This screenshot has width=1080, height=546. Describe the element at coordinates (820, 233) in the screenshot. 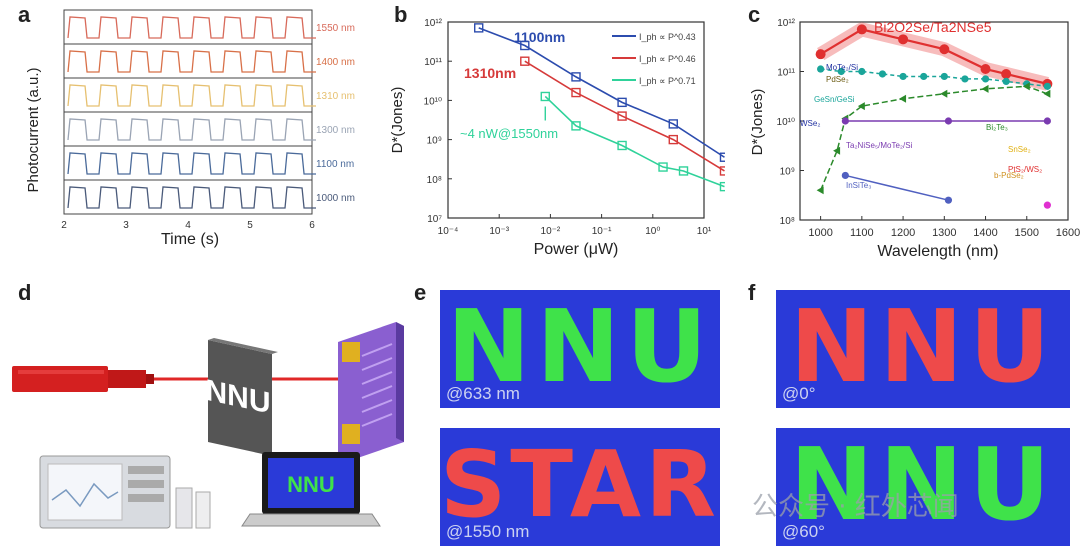

I see `chart-c-xtick: 1000` at that location.